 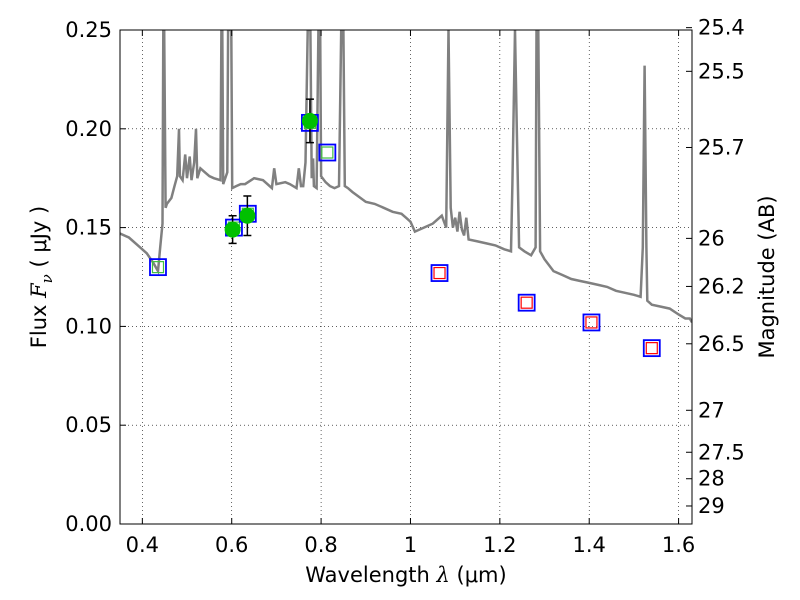 I want to click on x-axis-label: Wavelength λ (μm), so click(x=405, y=575).